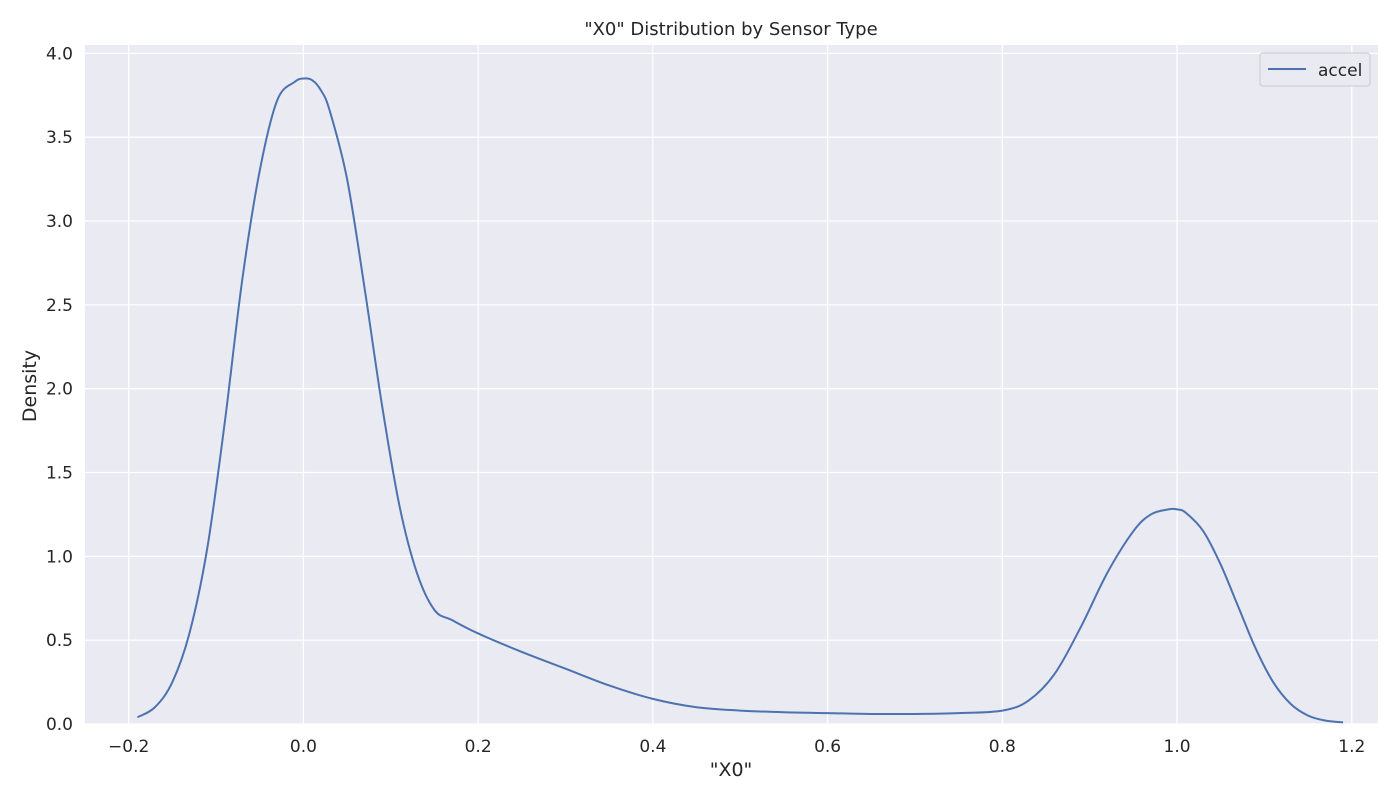  What do you see at coordinates (59, 306) in the screenshot?
I see `y-tick-label: 2.5` at bounding box center [59, 306].